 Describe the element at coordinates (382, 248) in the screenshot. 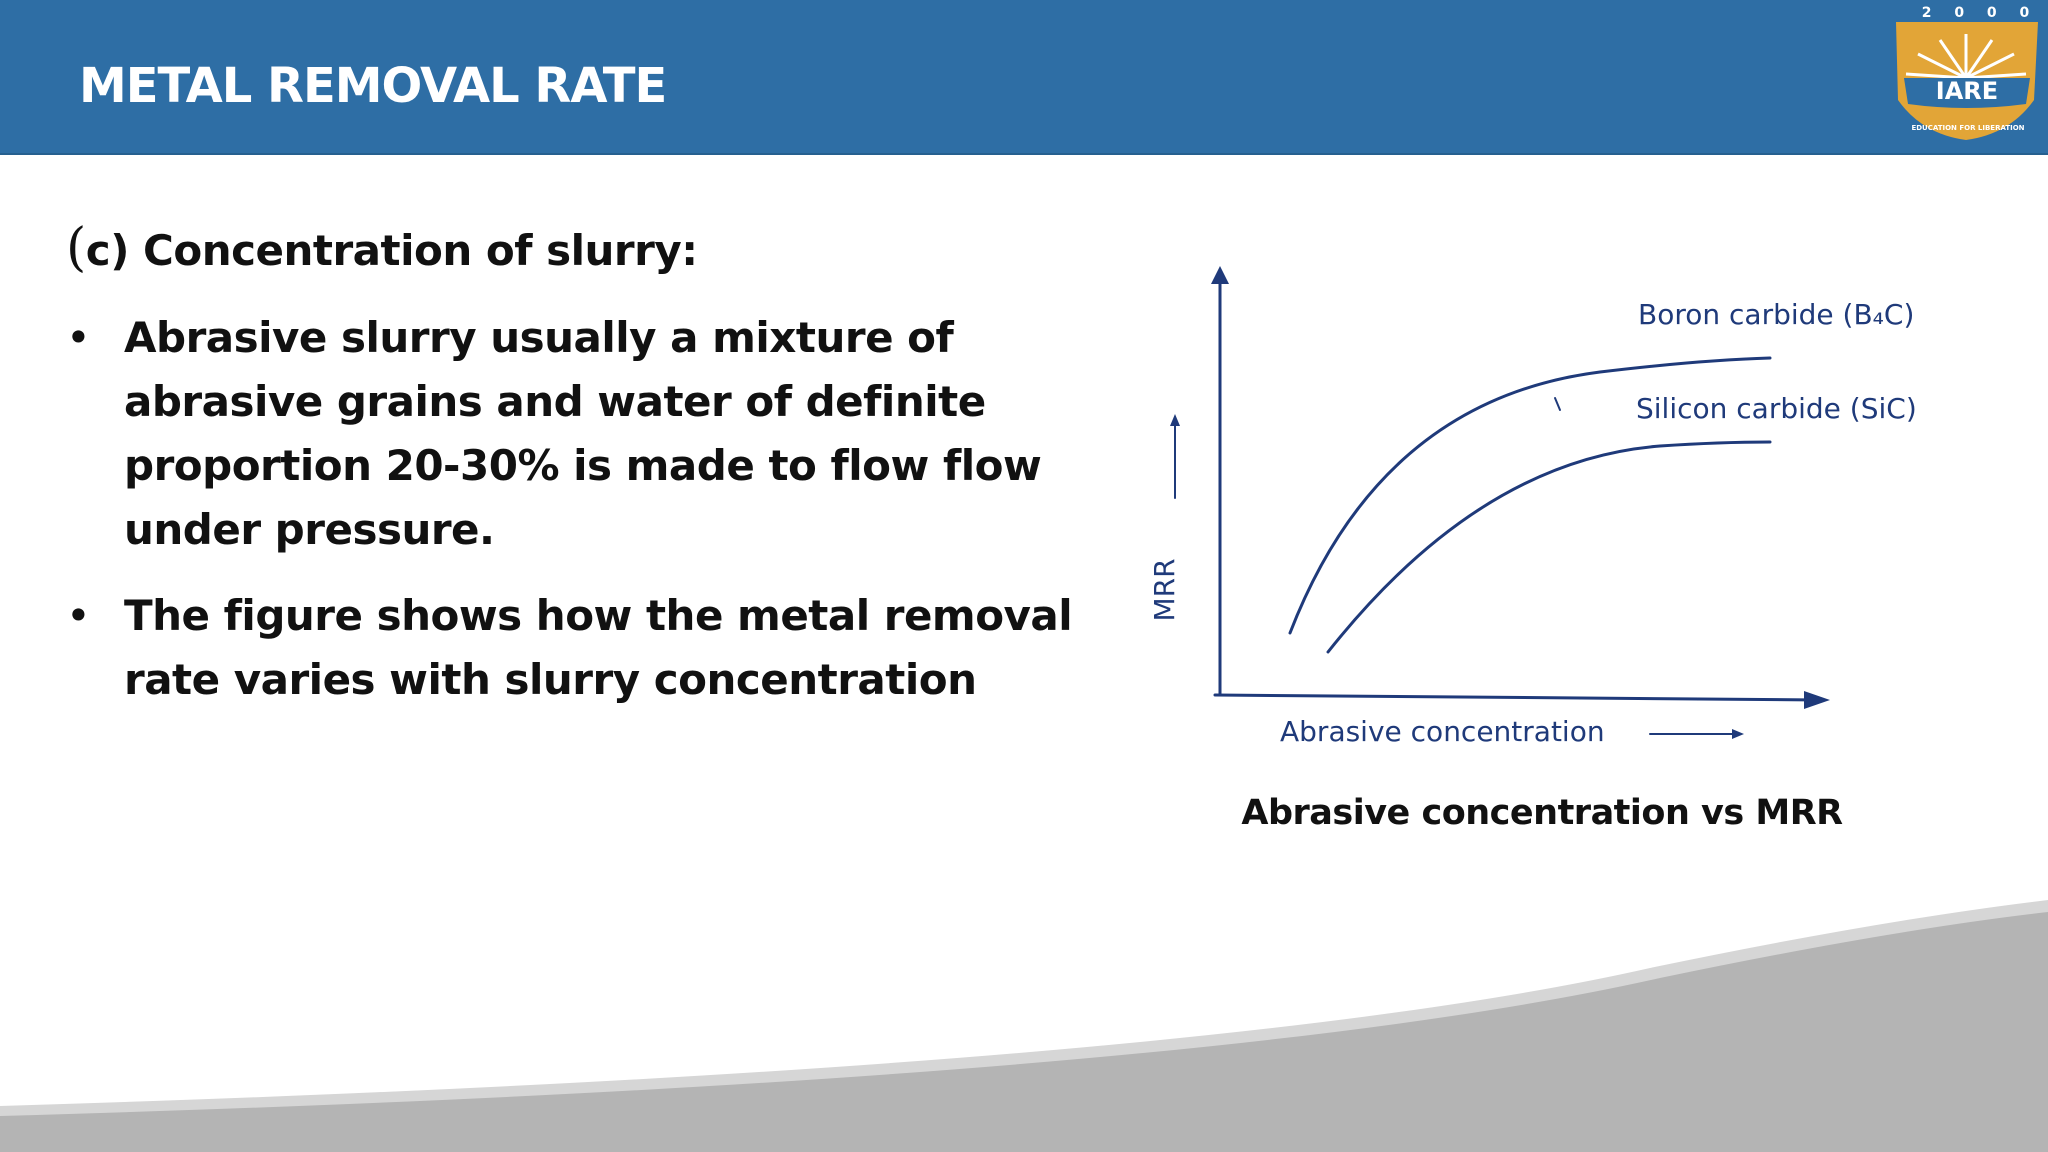

I see `section-heading: (c) Concentration of slurry:` at that location.